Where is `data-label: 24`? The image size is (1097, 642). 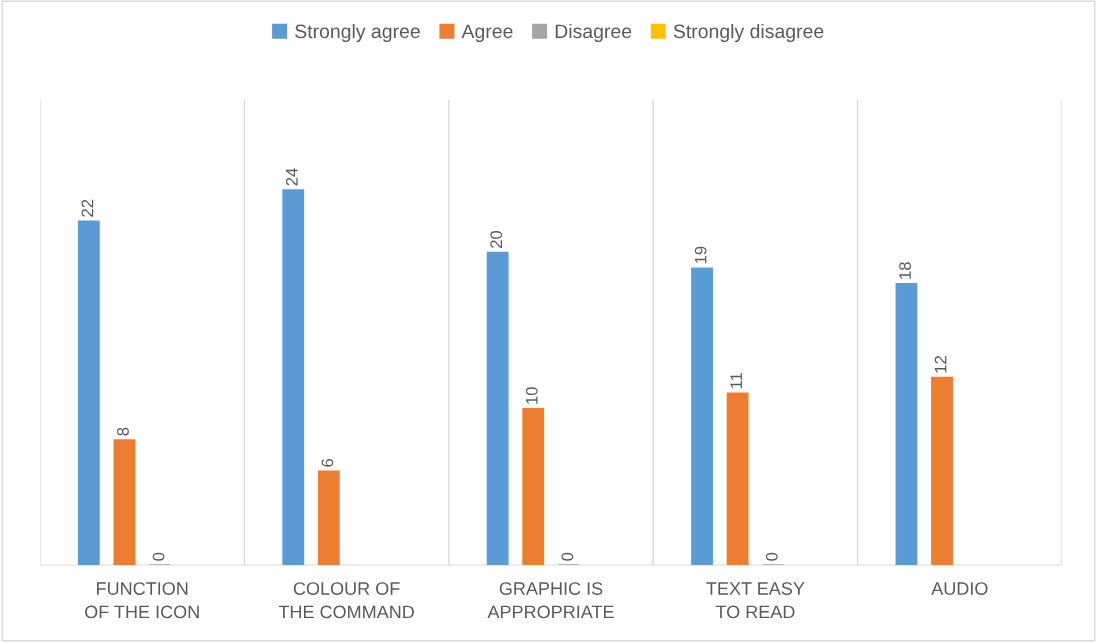 data-label: 24 is located at coordinates (291, 177).